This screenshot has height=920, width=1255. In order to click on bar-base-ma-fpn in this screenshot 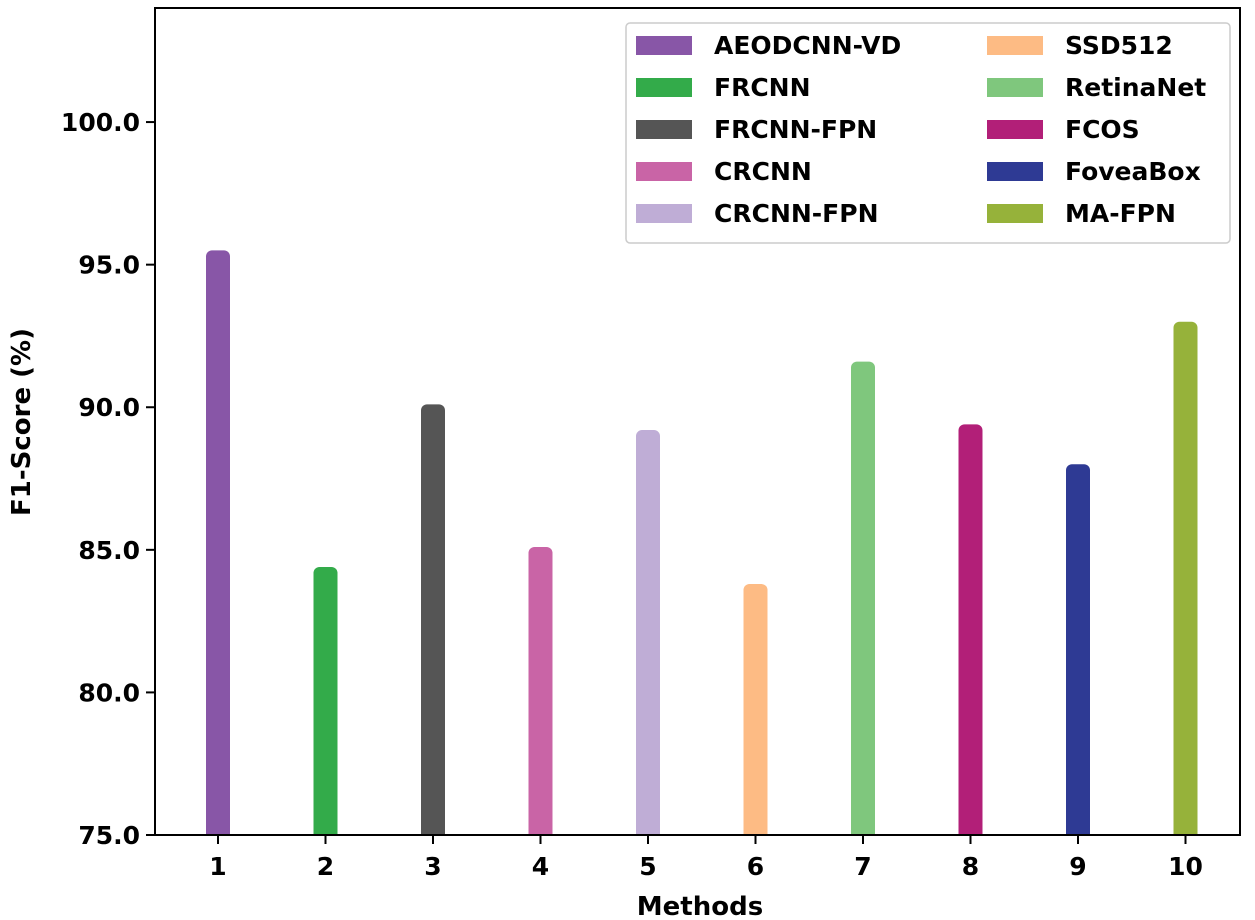, I will do `click(1185, 825)`.